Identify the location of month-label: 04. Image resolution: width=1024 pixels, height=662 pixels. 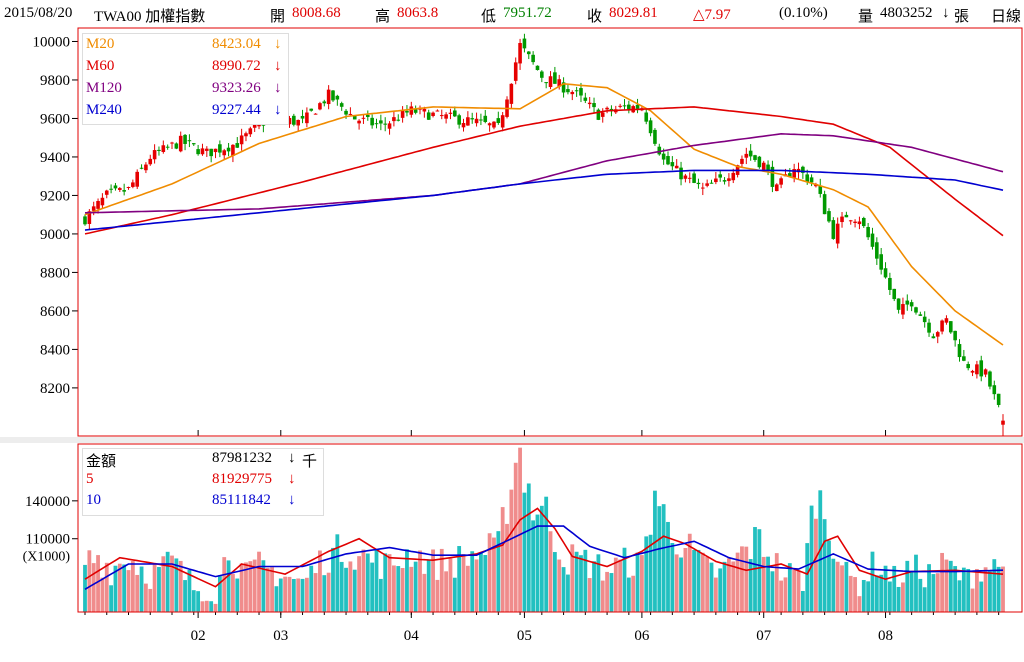
(412, 636).